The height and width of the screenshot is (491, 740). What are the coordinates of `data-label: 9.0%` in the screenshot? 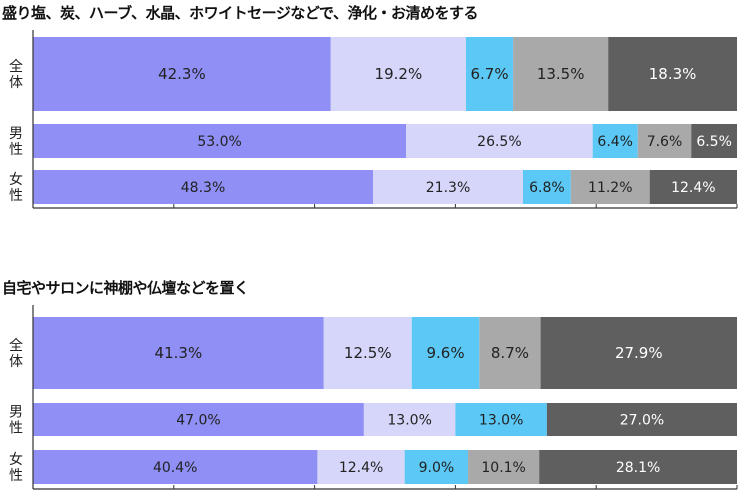 It's located at (437, 468).